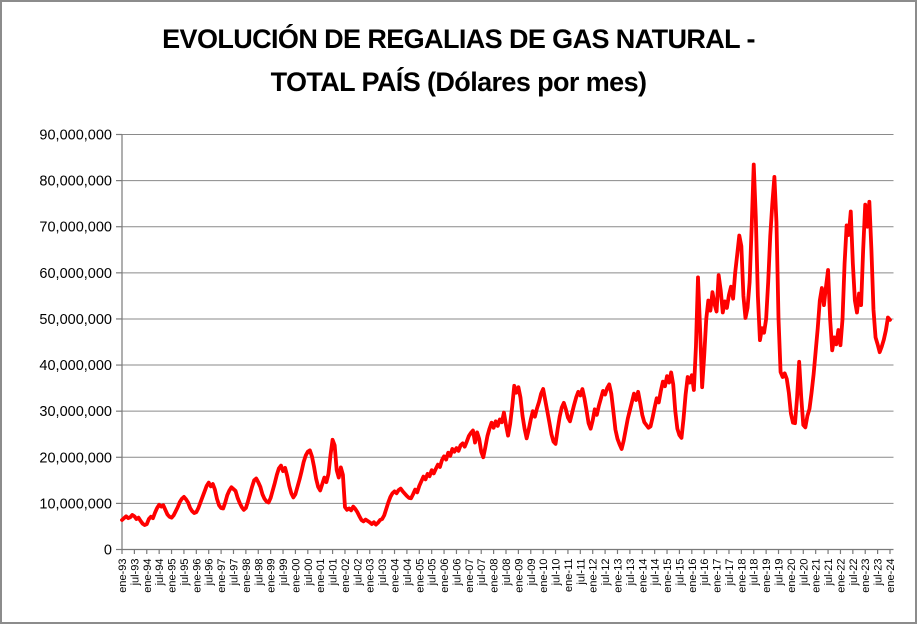  Describe the element at coordinates (383, 573) in the screenshot. I see `x-axis-label: jul-03` at that location.